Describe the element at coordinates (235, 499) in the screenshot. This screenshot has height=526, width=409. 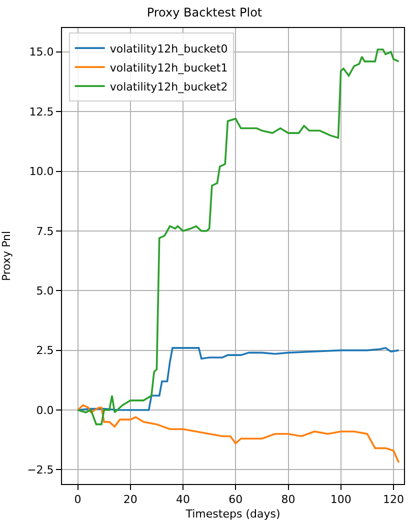
I see `x-tick-label: 60` at that location.